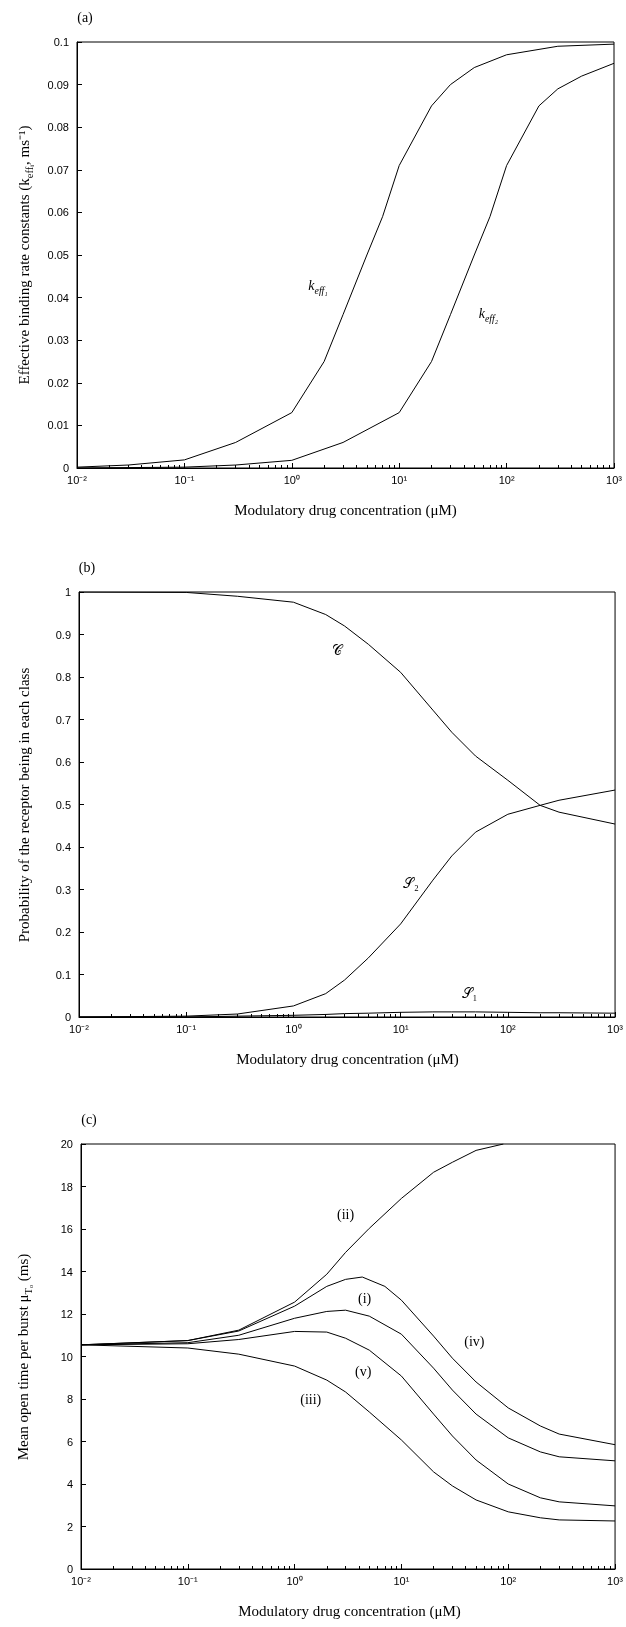  What do you see at coordinates (66, 1144) in the screenshot?
I see `y-tick-label: 20` at bounding box center [66, 1144].